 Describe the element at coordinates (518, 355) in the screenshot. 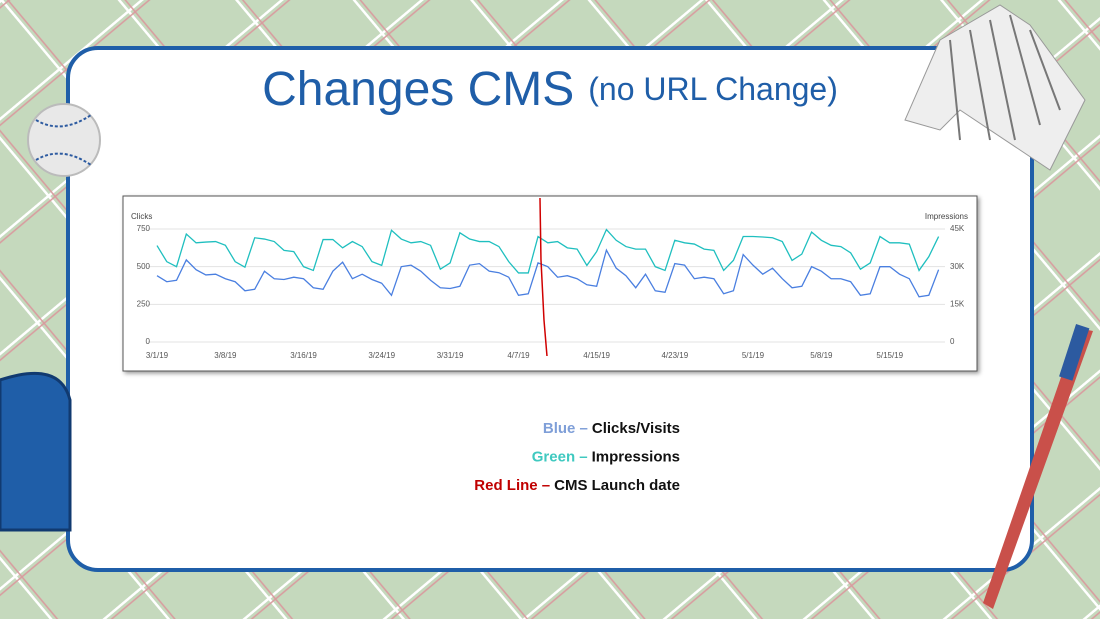

I see `x-tick-label: 4/7/19` at that location.